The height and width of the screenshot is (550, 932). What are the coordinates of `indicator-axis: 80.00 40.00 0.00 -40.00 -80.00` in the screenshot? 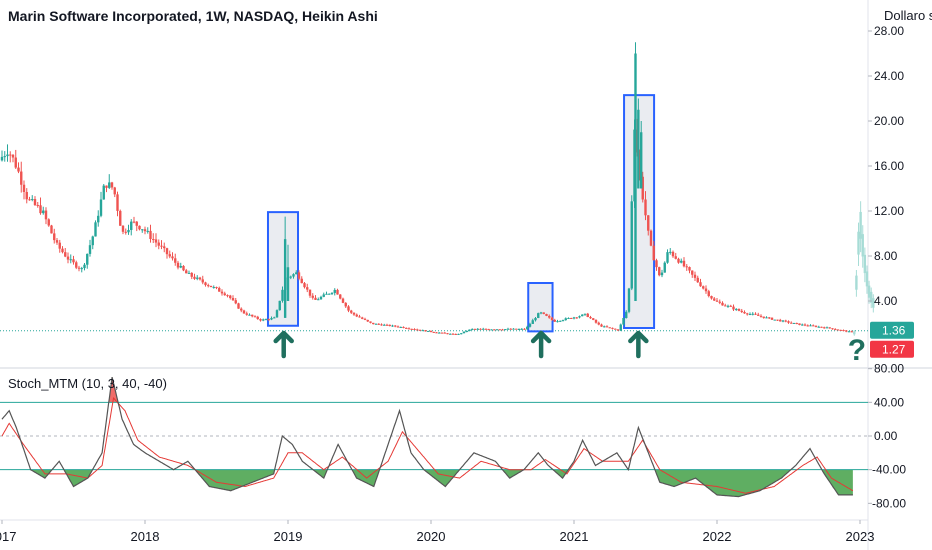 It's located at (887, 436).